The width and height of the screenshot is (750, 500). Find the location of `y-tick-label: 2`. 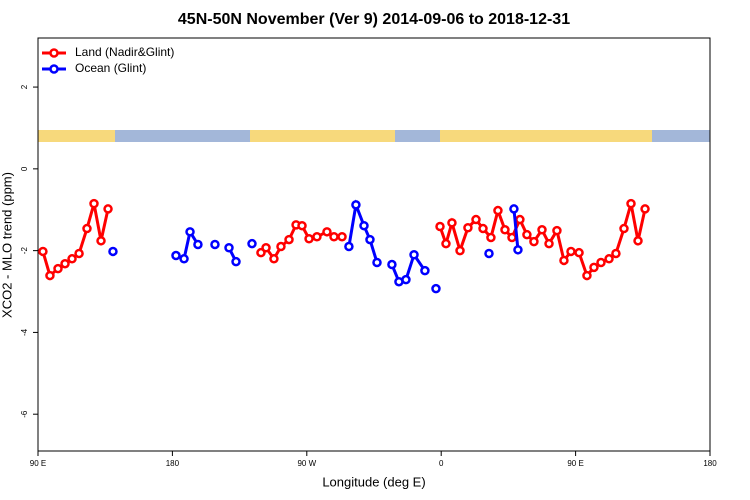

y-tick-label: 2 is located at coordinates (24, 86).